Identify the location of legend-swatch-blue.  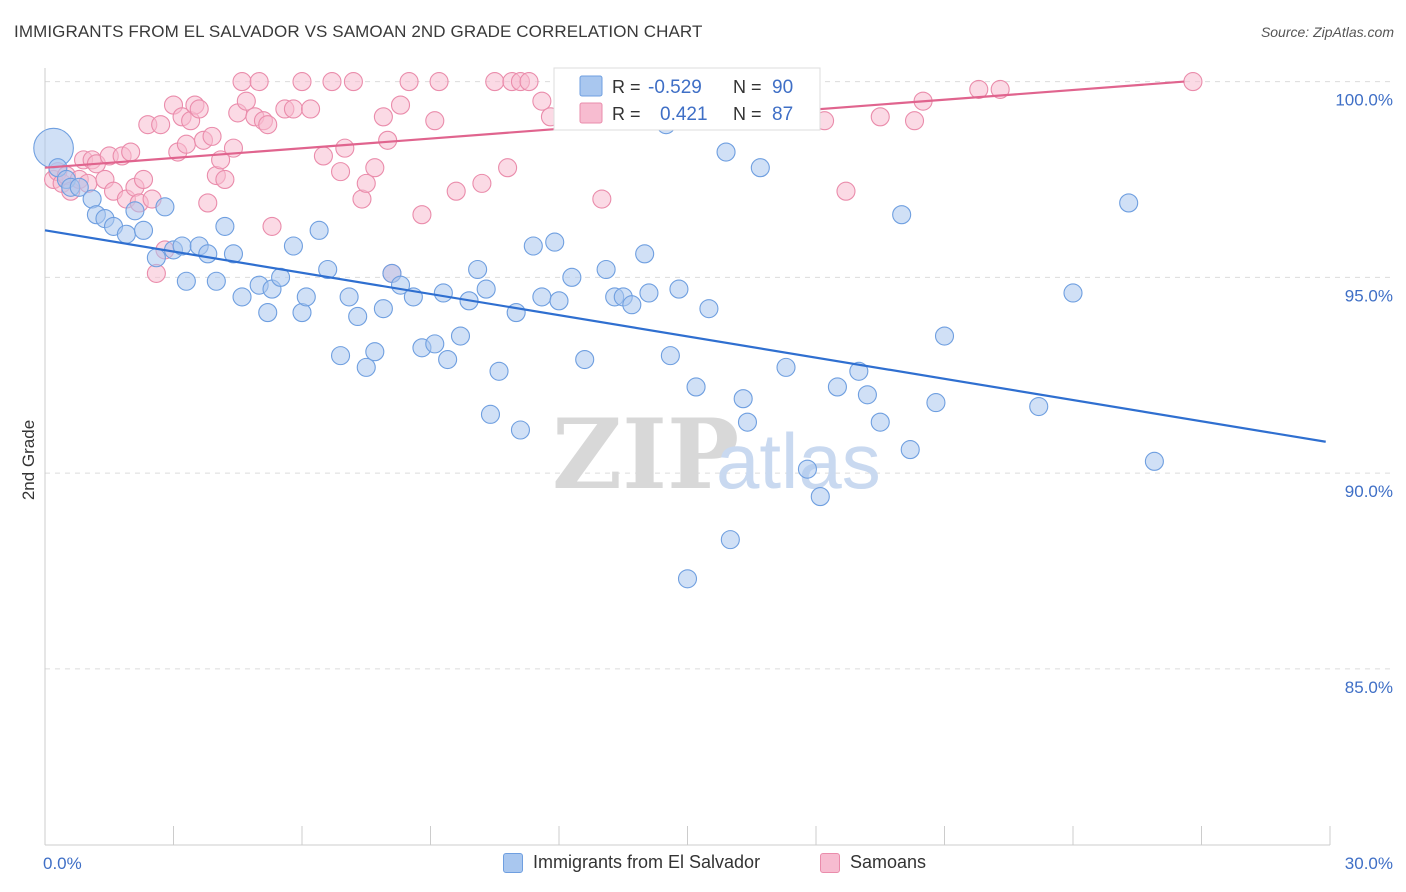
(591, 86).